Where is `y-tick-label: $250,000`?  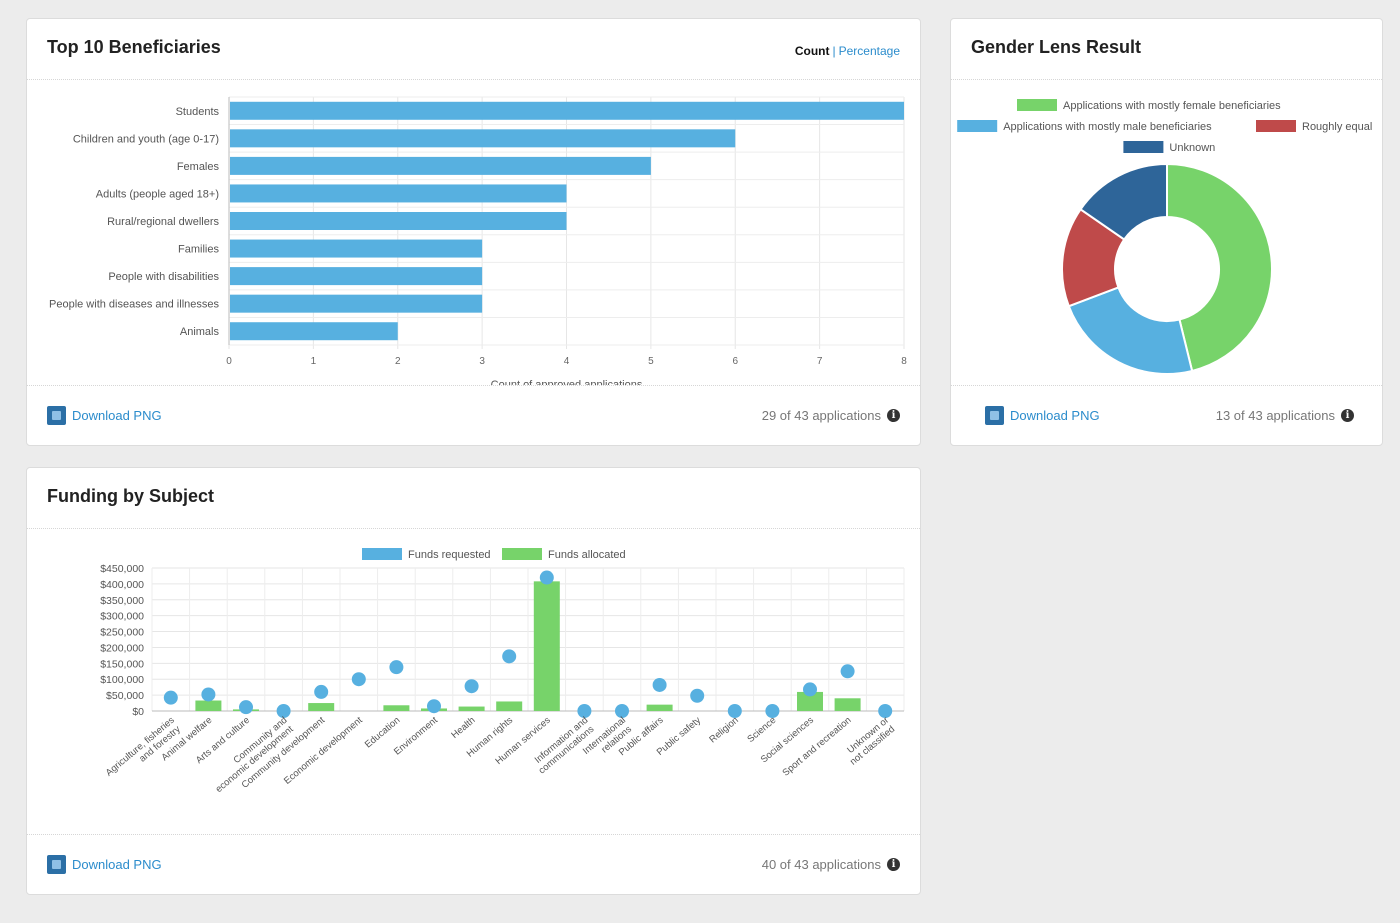
y-tick-label: $250,000 is located at coordinates (122, 633).